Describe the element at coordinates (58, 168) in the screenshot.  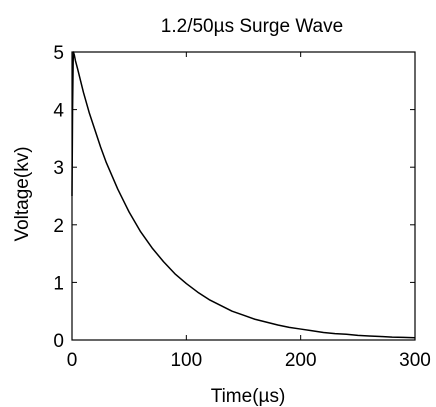
I see `y-tick-label-3: 3` at that location.